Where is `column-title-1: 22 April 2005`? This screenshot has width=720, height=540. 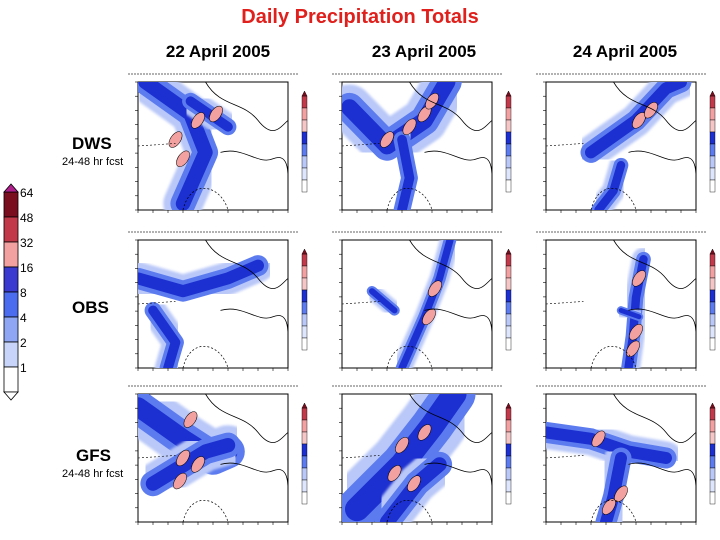 column-title-1: 22 April 2005 is located at coordinates (218, 51).